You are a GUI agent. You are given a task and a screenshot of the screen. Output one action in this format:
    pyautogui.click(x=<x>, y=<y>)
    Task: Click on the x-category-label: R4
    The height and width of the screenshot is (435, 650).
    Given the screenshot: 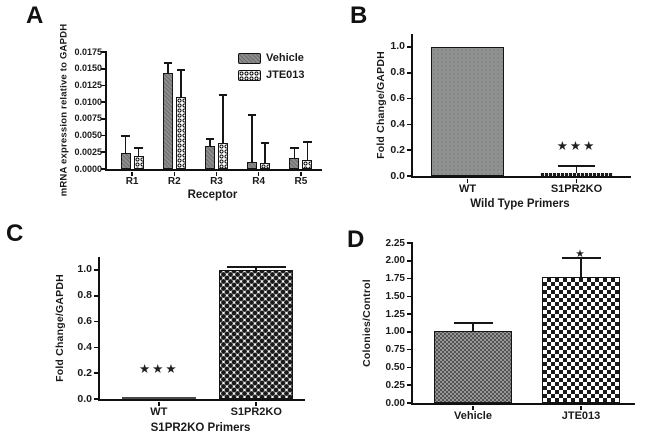 What is the action you would take?
    pyautogui.click(x=259, y=181)
    